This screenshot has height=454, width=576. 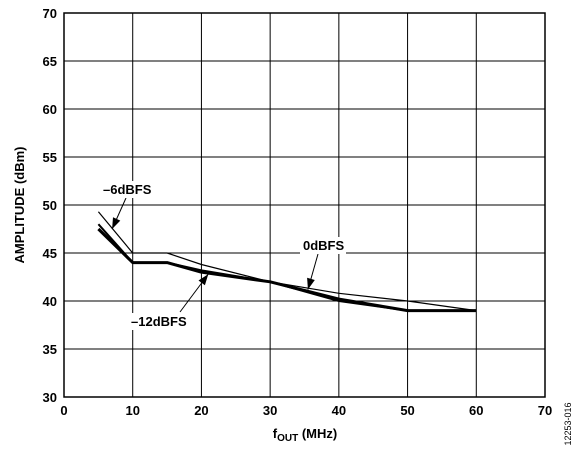 What do you see at coordinates (19, 205) in the screenshot?
I see `y-axis-label: AMPLITUDE (dBm)` at bounding box center [19, 205].